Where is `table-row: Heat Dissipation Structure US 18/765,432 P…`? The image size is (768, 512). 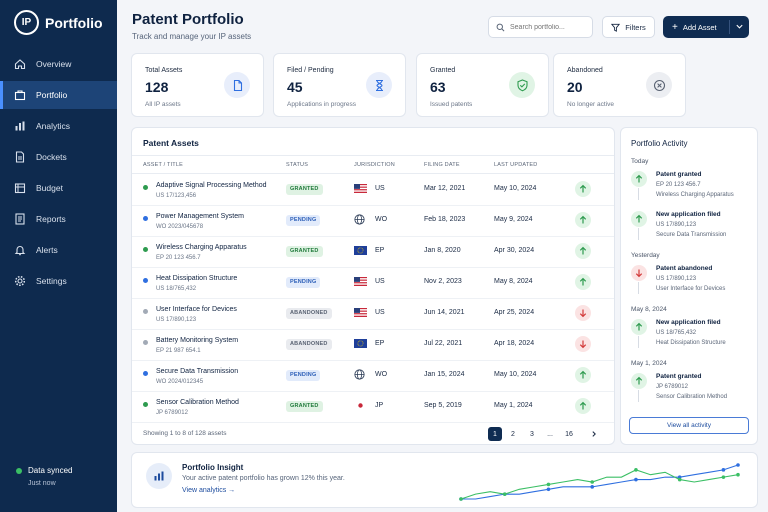
table-row: Heat Dissipation Structure US 18/765,432 P… is located at coordinates (373, 283).